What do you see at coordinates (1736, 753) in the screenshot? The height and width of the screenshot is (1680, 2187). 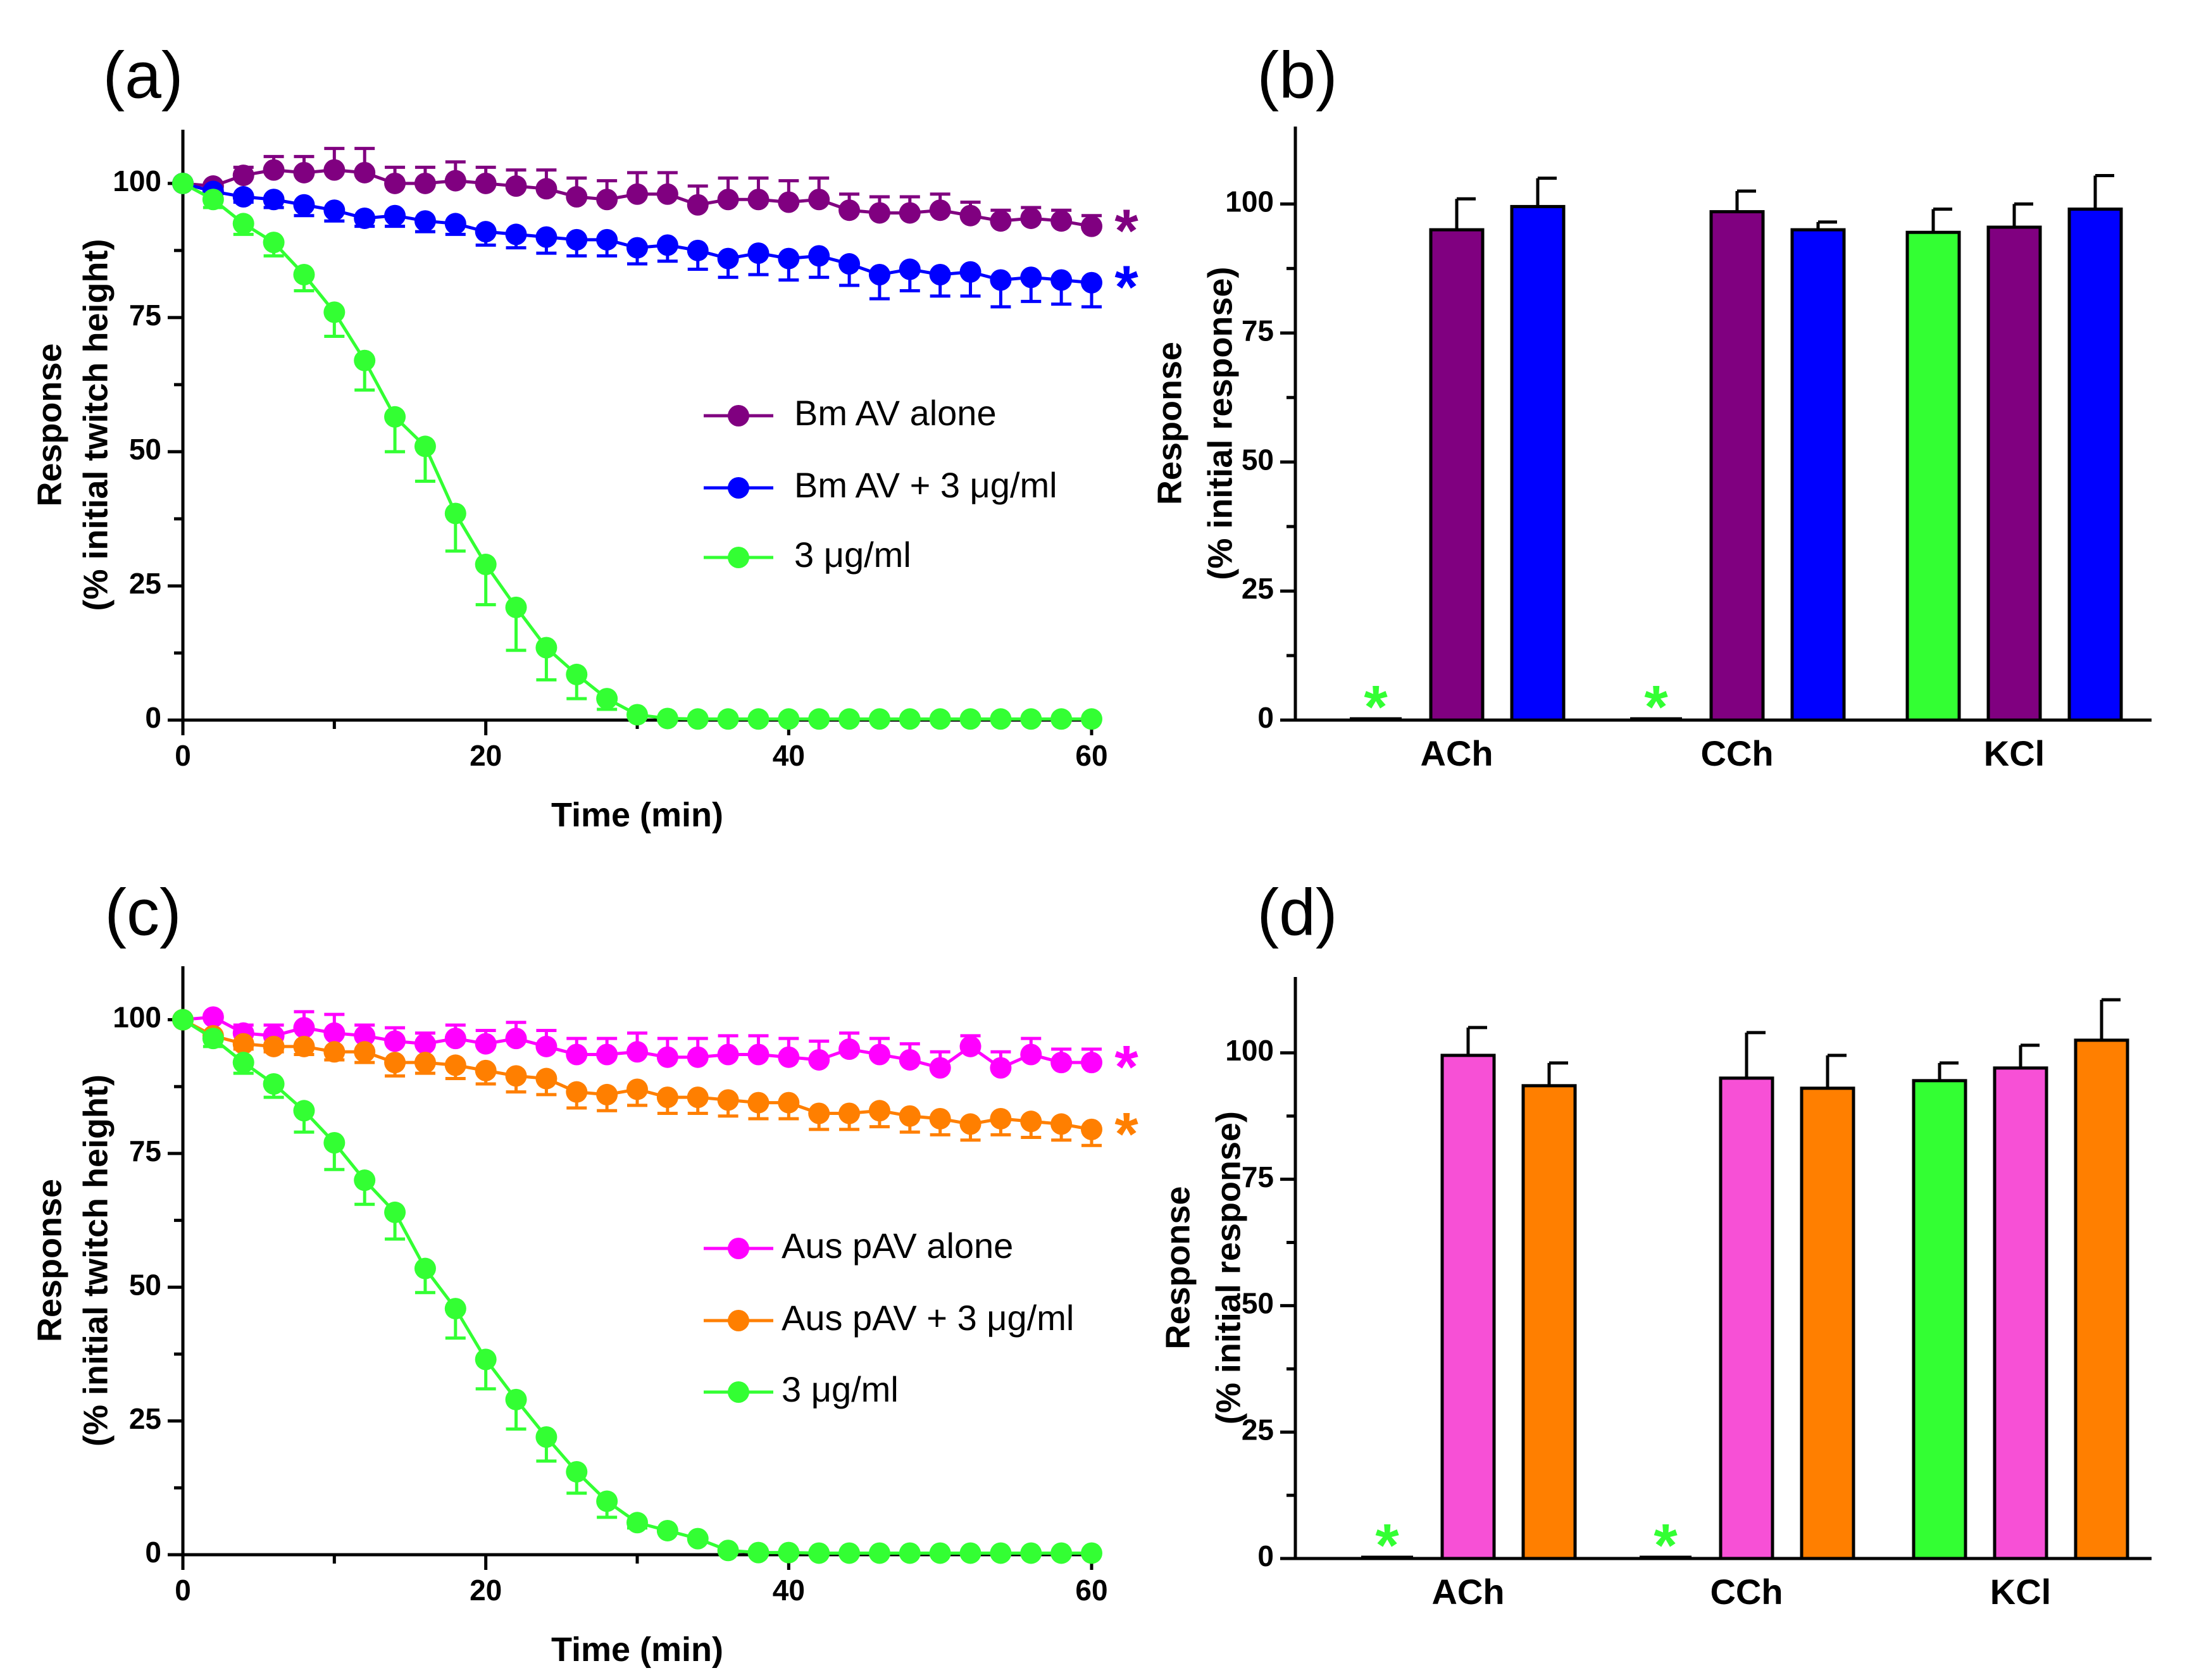 I see `x-tick-label: CCh` at bounding box center [1736, 753].